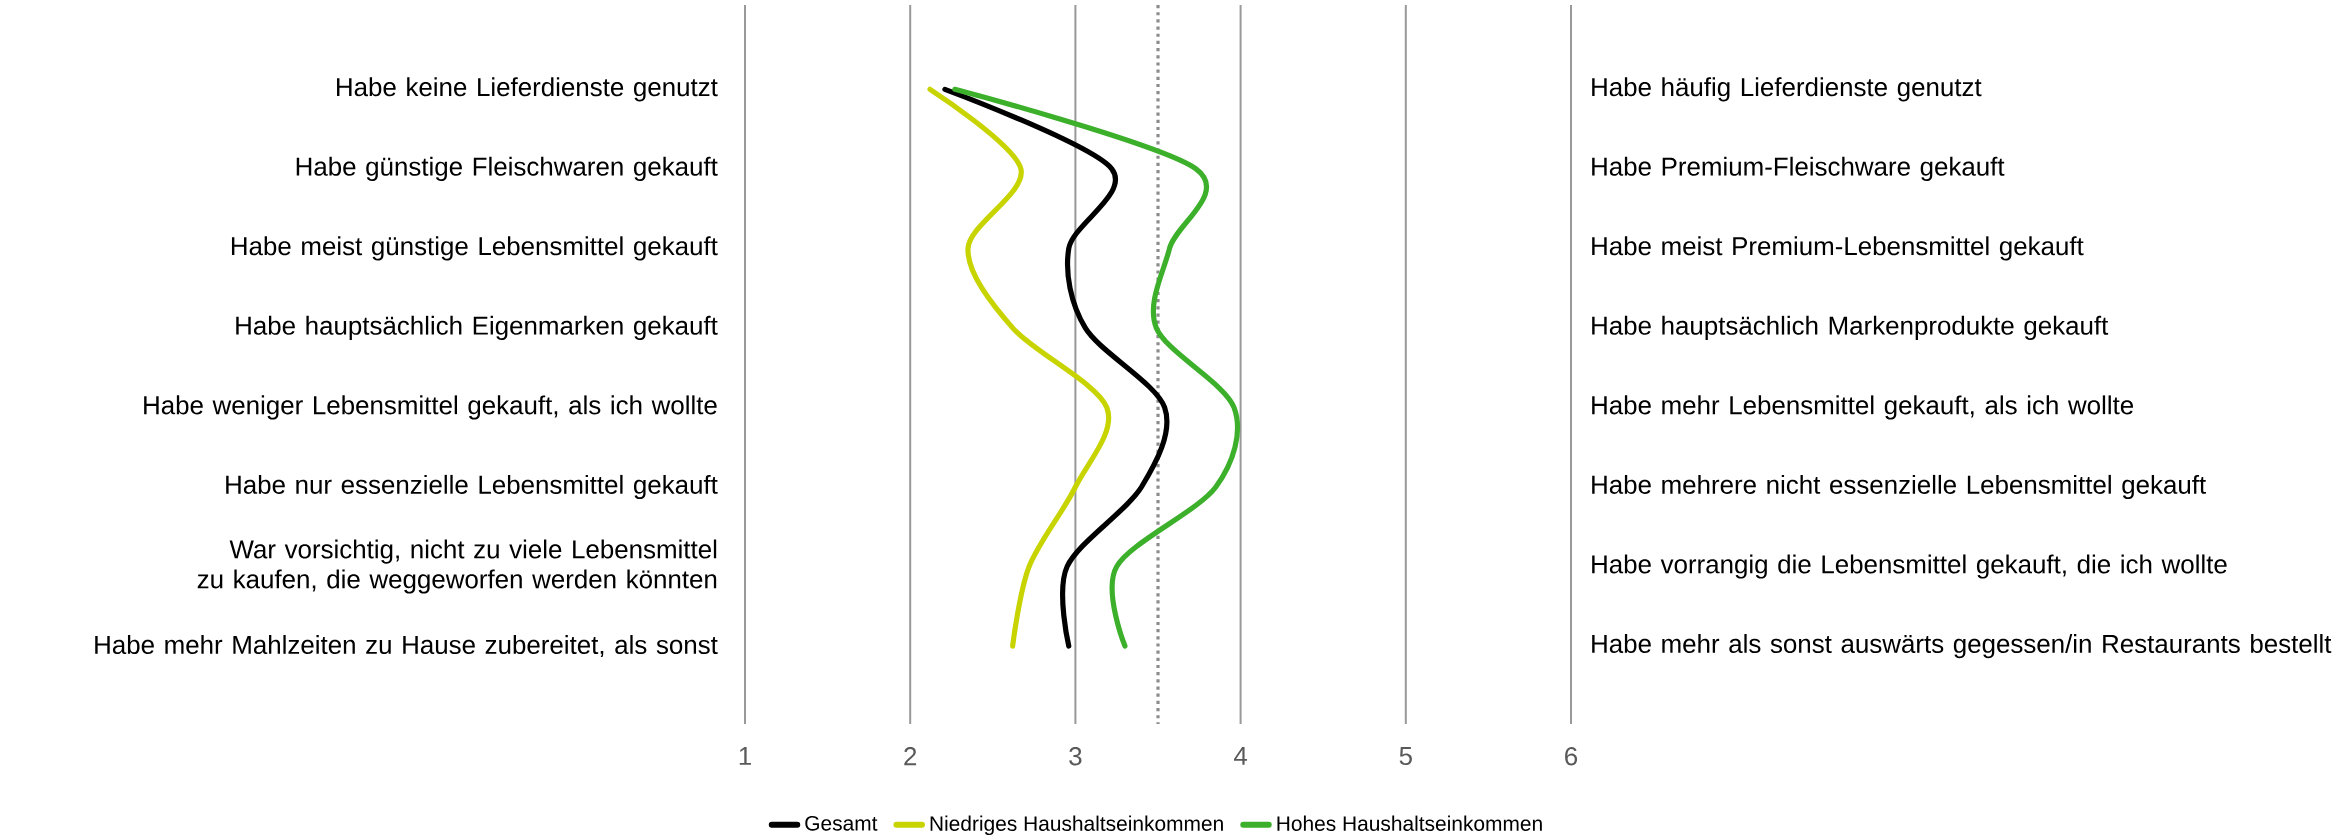 The width and height of the screenshot is (2336, 840). What do you see at coordinates (1909, 566) in the screenshot?
I see `y2-tick-label: Habe vorrangig die Lebensmittel gekauft, die ich wollte` at bounding box center [1909, 566].